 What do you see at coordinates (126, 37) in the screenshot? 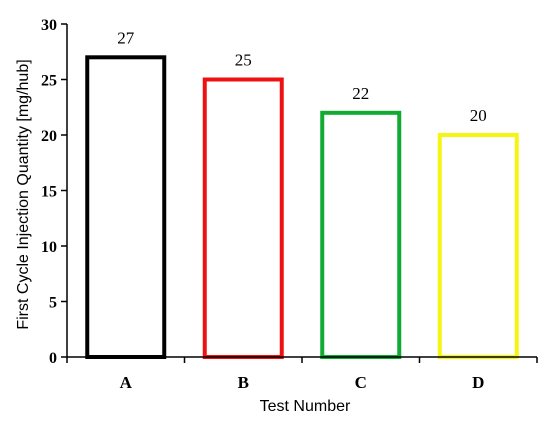
I see `value-label: 27` at bounding box center [126, 37].